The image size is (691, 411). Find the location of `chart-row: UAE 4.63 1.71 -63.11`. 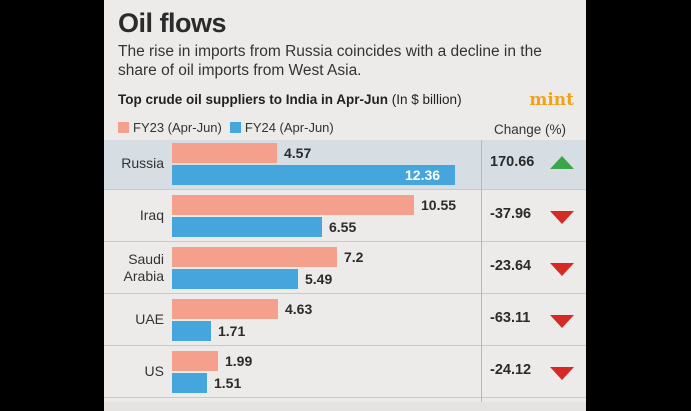

chart-row: UAE 4.63 1.71 -63.11 is located at coordinates (345, 321).